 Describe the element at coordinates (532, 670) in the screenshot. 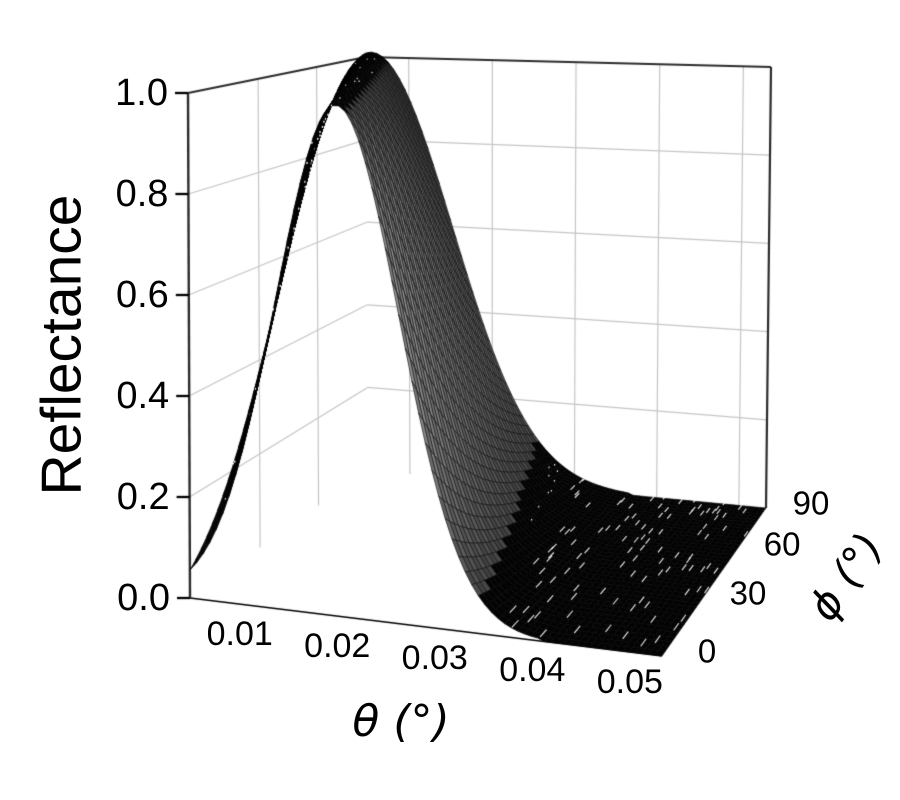

I see `x-tick-label: 0.04` at that location.